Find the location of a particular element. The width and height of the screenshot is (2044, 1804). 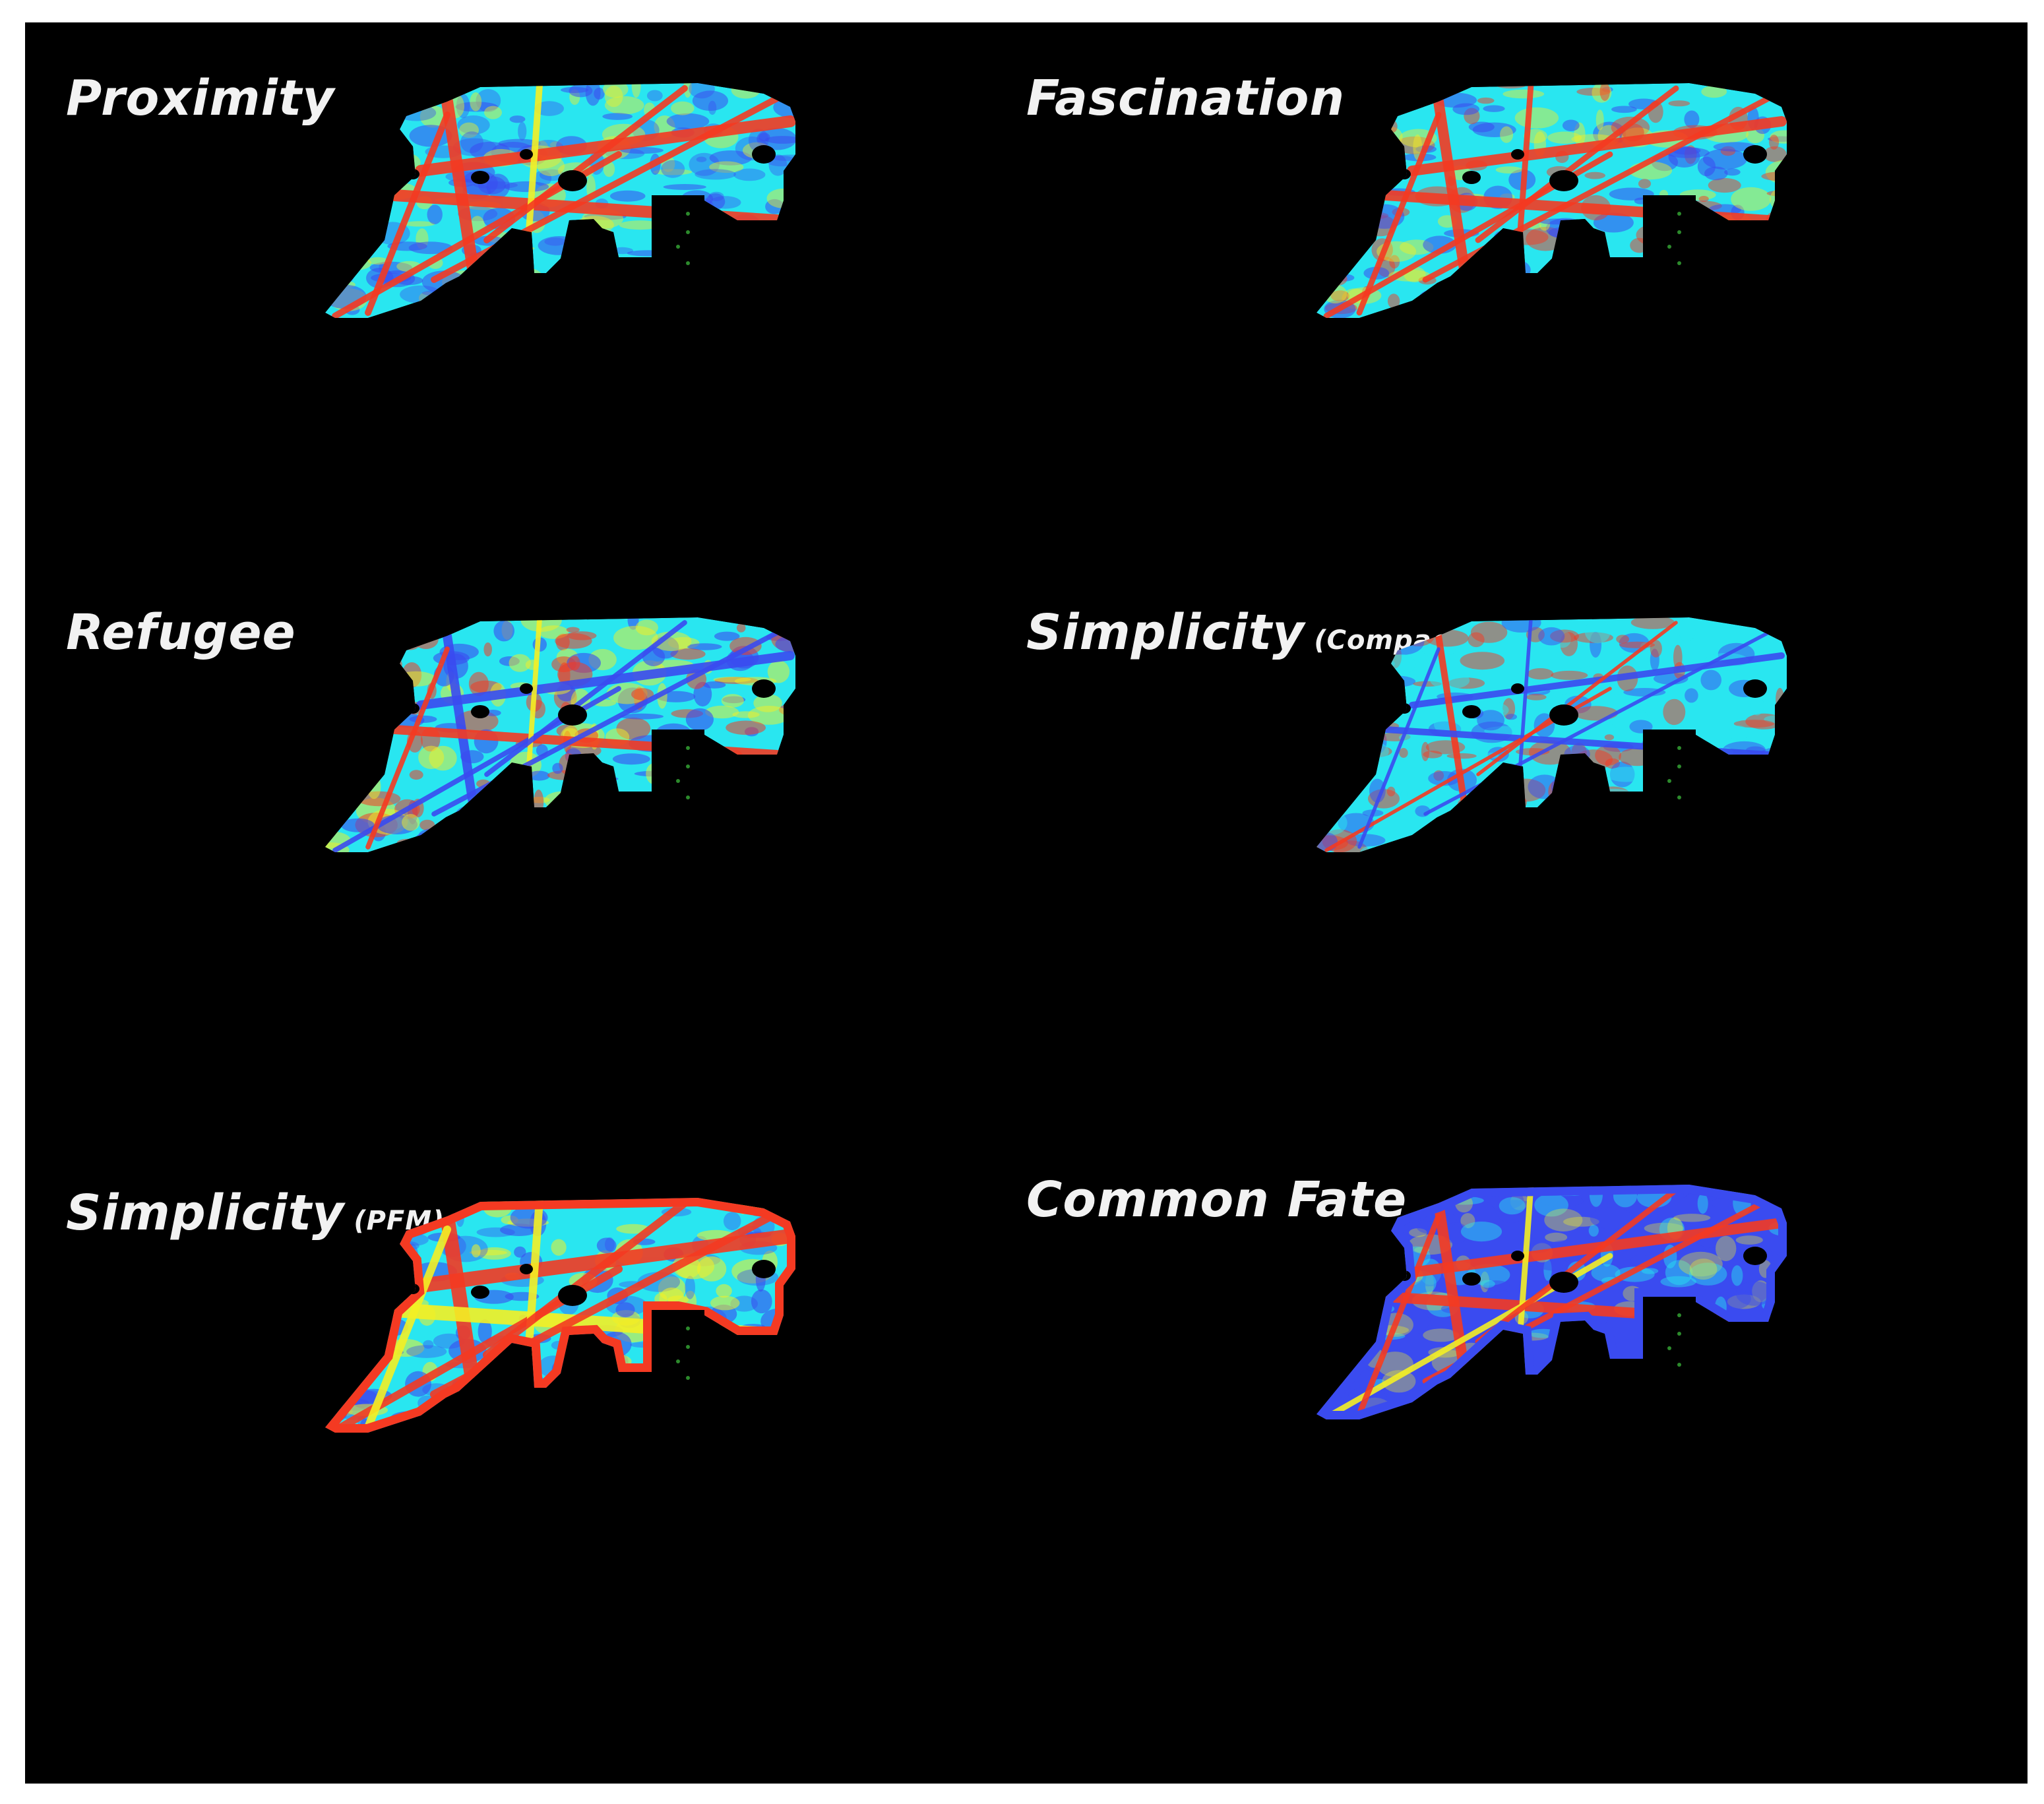

footprint-base is located at coordinates (1551, 1302).